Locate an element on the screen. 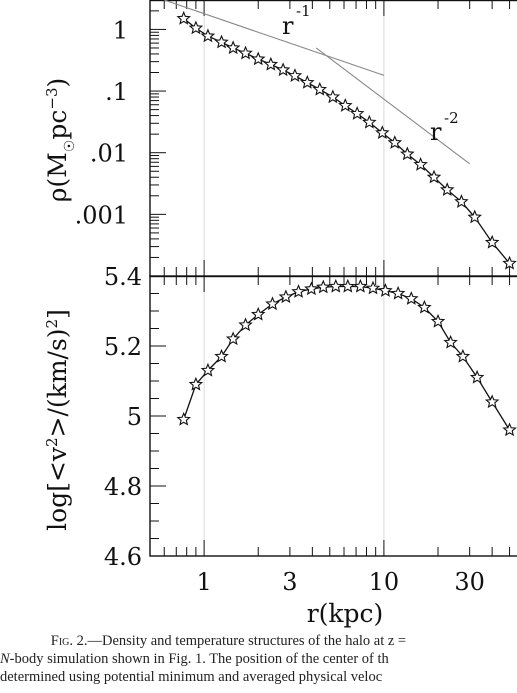  bottom-ytick-label: 4.6 is located at coordinates (123, 557).